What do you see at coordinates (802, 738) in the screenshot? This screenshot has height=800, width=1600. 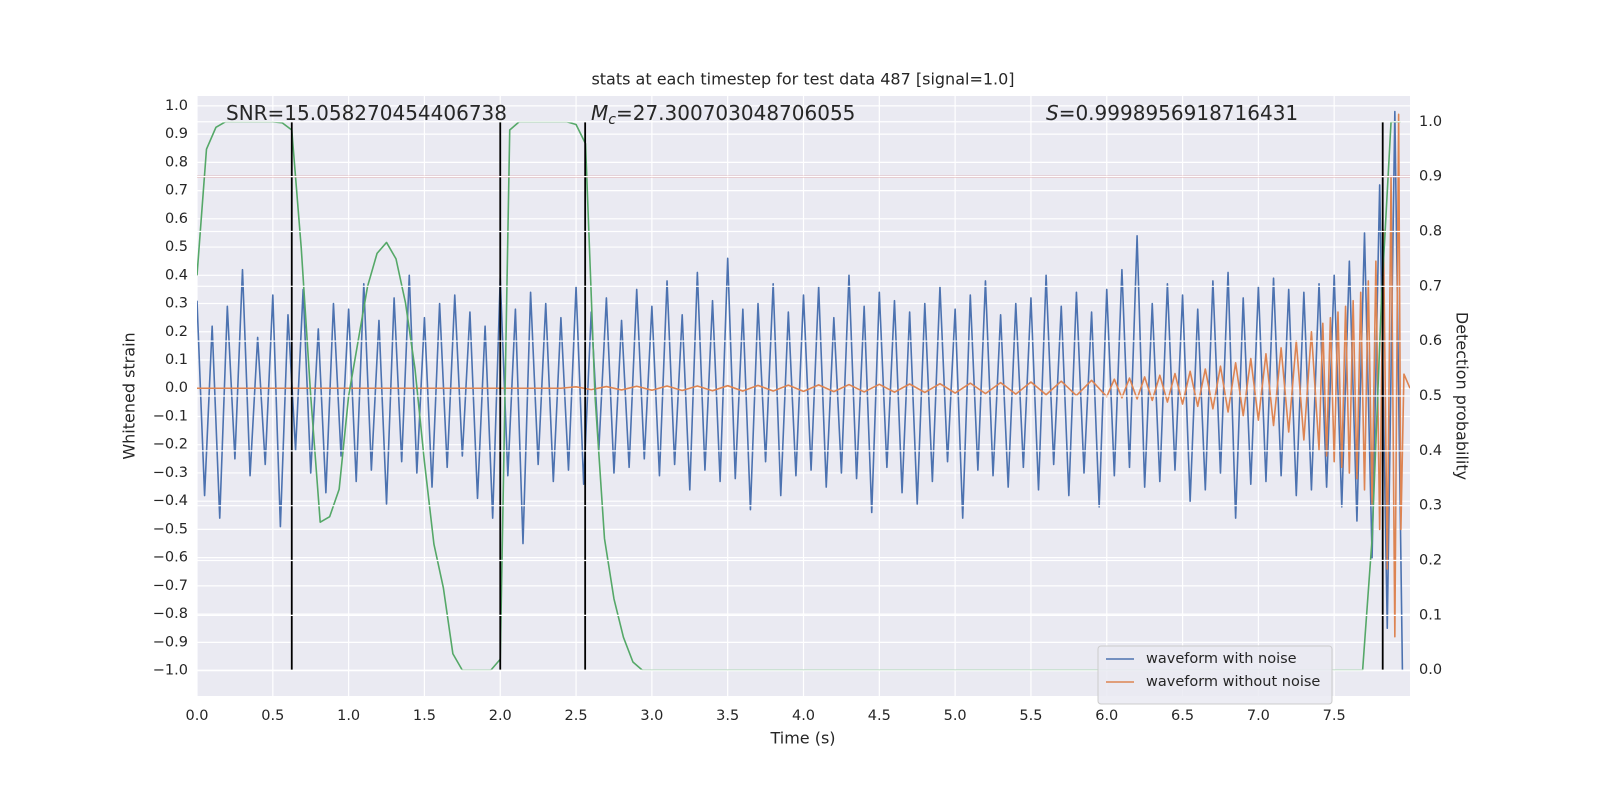 I see `x-axis-label: Time (s)` at bounding box center [802, 738].